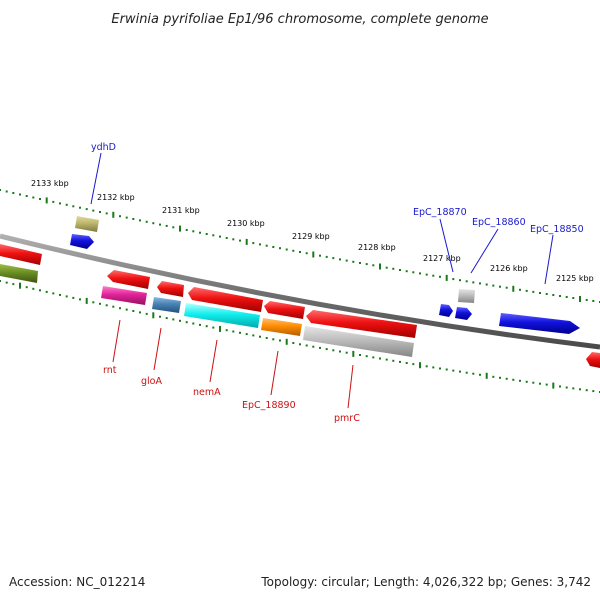  I want to click on label-gloA: gloA, so click(151, 381).